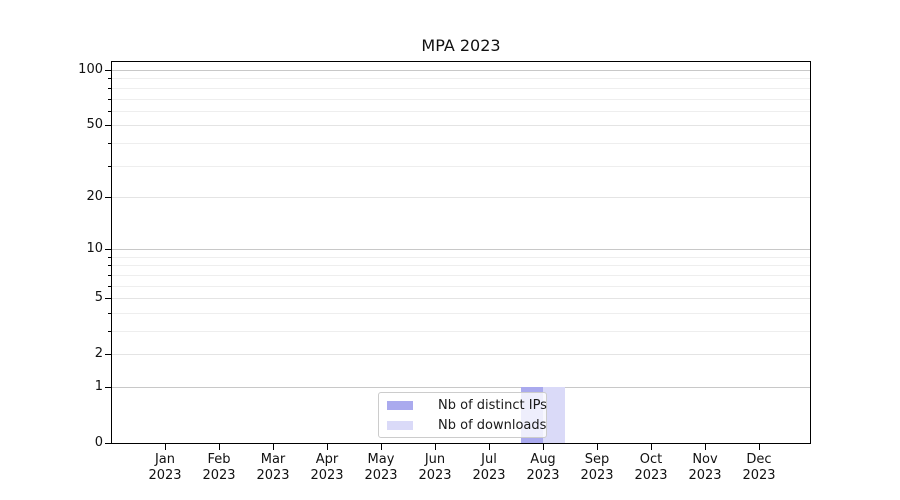 This screenshot has width=900, height=500. Describe the element at coordinates (273, 467) in the screenshot. I see `x-tick-label: Mar 2023` at that location.